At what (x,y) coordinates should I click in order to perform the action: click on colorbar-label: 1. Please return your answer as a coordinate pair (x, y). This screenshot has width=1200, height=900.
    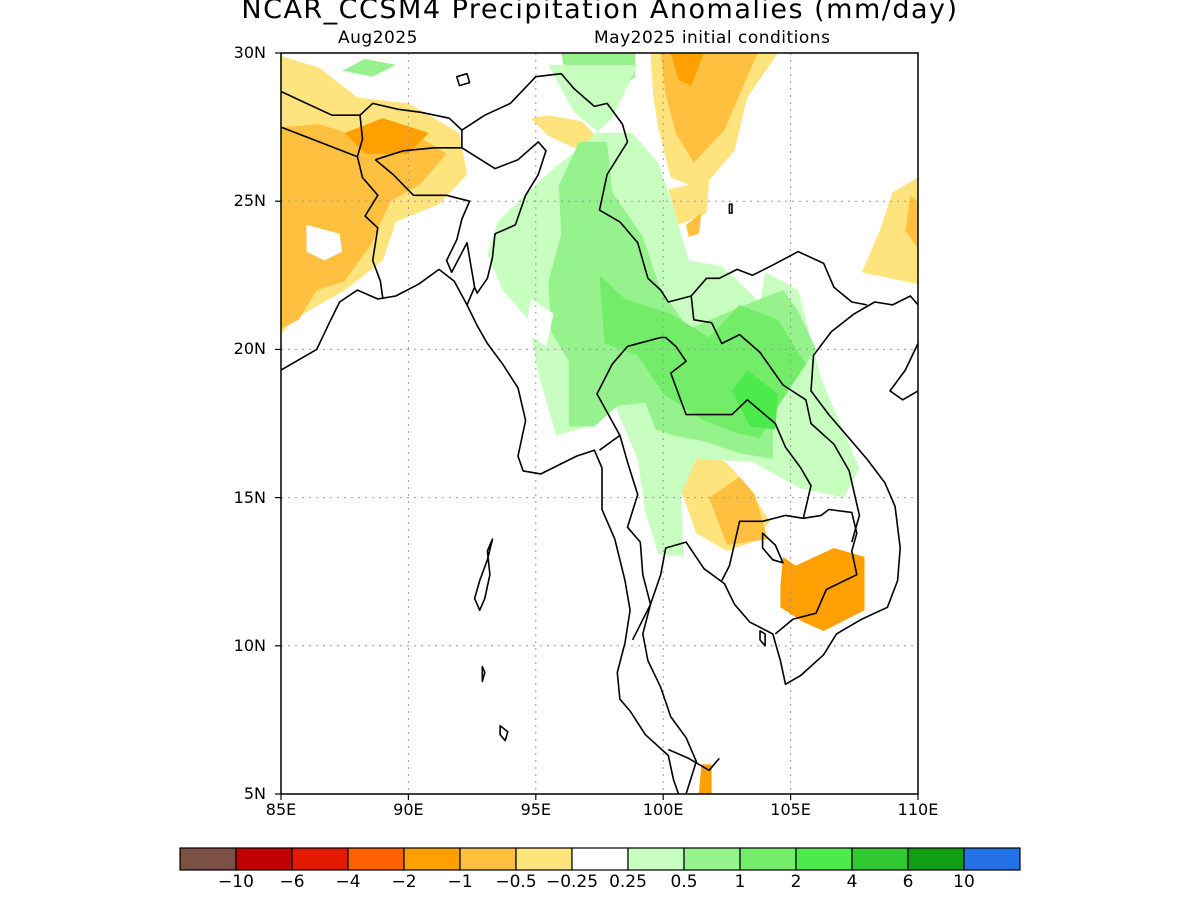
    Looking at the image, I should click on (740, 882).